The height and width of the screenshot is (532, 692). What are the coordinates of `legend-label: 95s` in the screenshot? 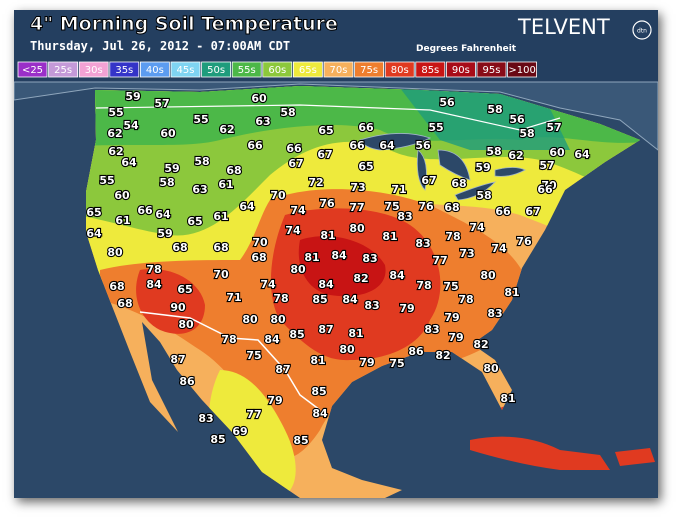 It's located at (492, 70).